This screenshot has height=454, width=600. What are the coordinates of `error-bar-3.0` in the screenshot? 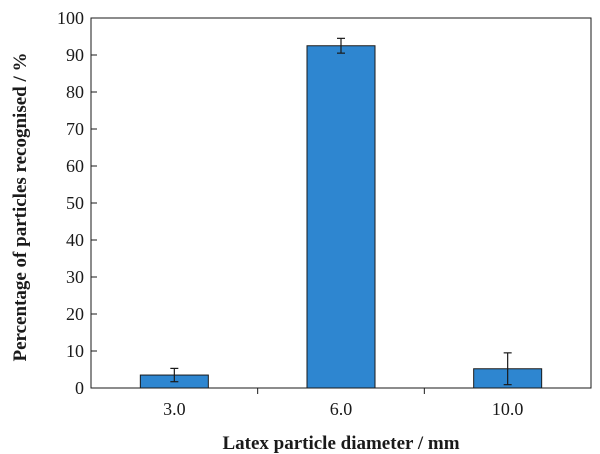 It's located at (174, 375).